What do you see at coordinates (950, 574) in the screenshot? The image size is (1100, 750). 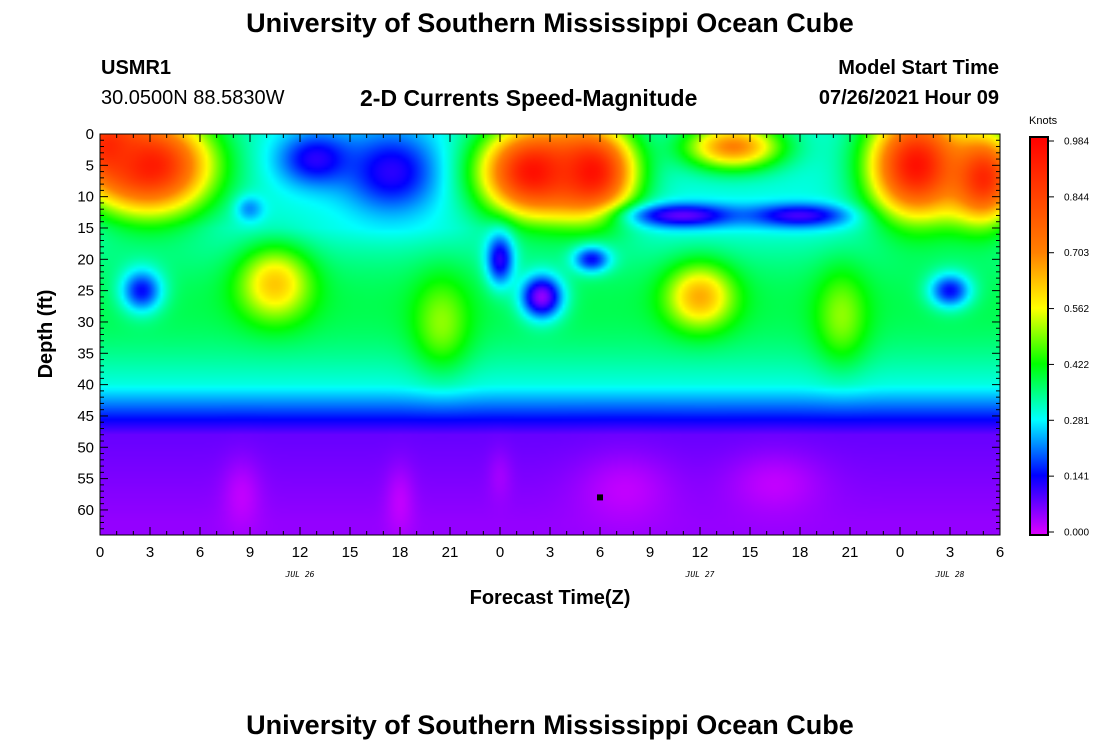 I see `date-label: JUL 28` at bounding box center [950, 574].